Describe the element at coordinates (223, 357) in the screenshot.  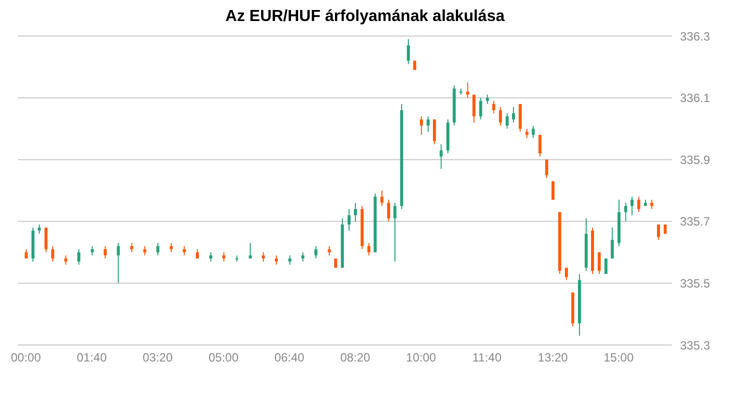
I see `x-tick-label: 05:00` at that location.